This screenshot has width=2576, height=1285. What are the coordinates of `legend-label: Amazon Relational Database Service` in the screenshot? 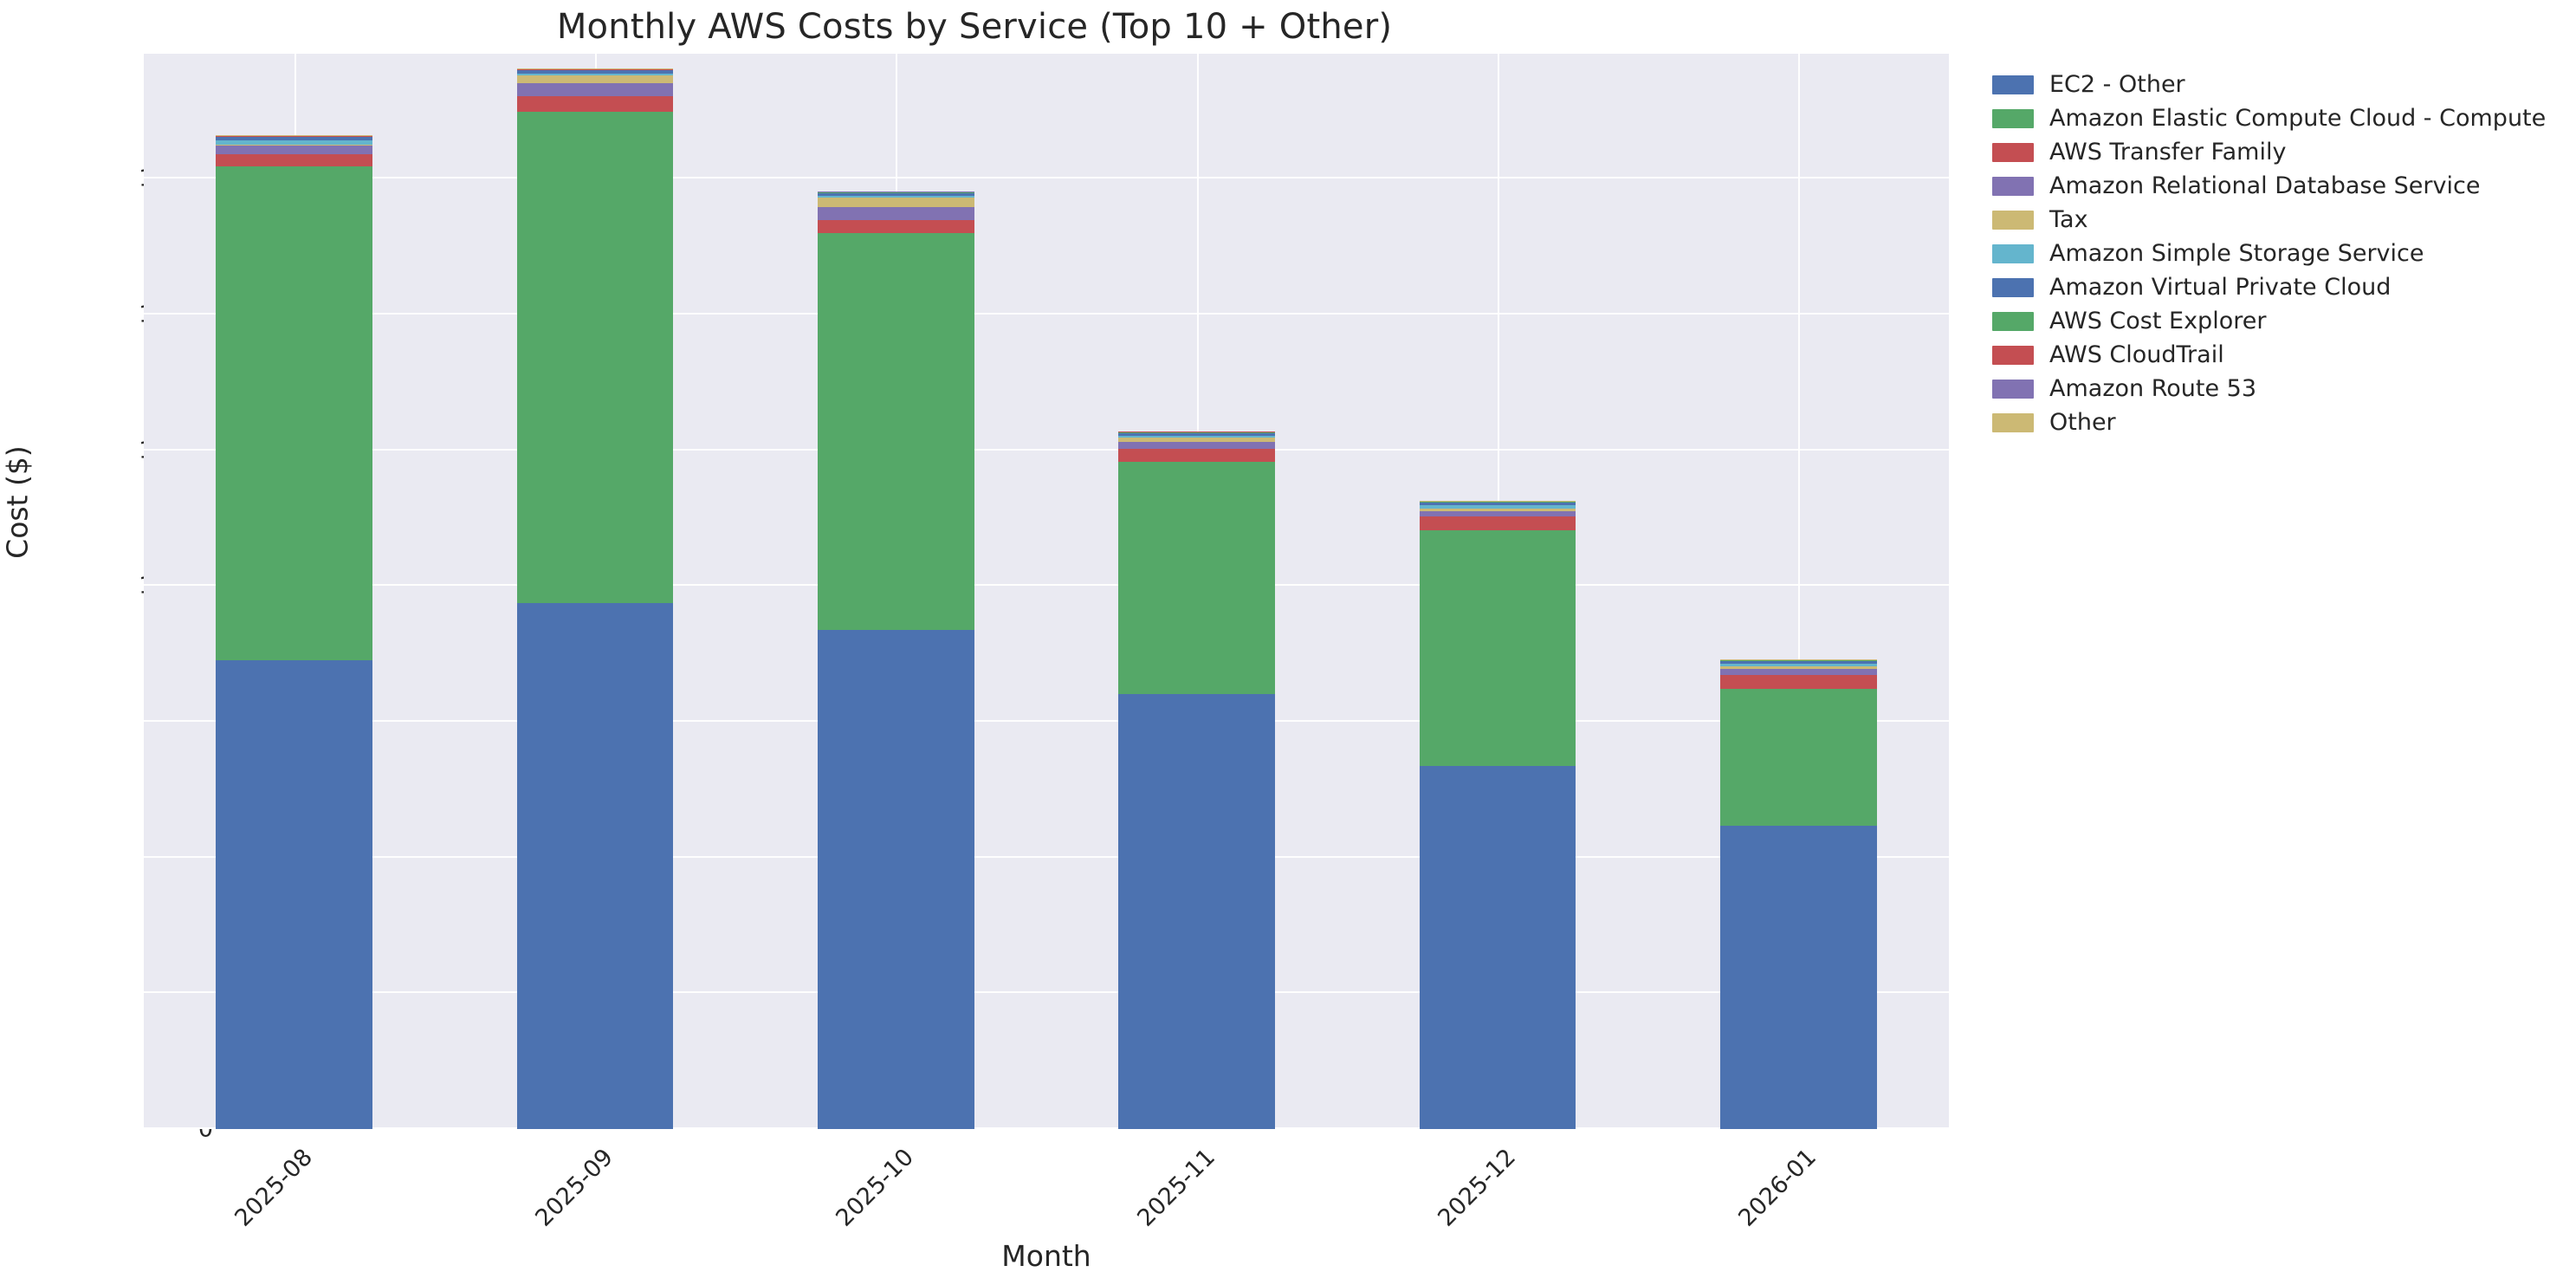 It's located at (2265, 185).